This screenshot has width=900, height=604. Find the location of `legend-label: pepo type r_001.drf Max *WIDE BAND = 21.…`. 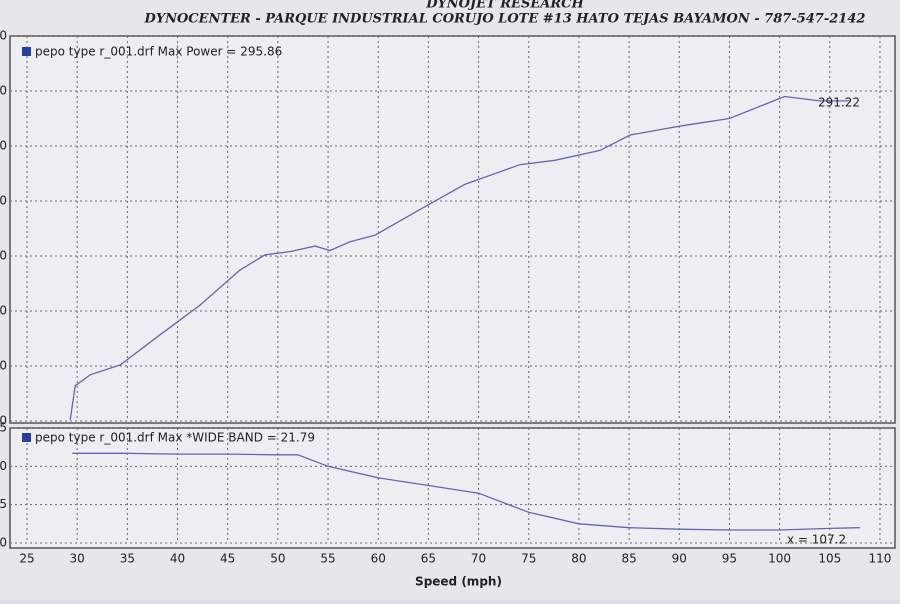

legend-label: pepo type r_001.drf Max *WIDE BAND = 21.… is located at coordinates (175, 438).